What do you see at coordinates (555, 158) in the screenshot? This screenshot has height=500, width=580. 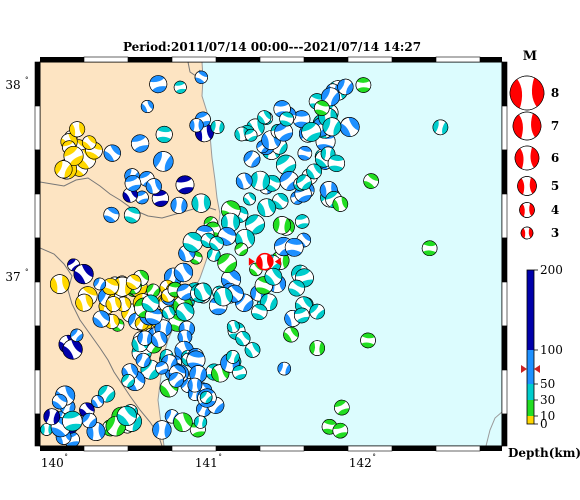 I see `magnitude-legend-label: 6` at bounding box center [555, 158].